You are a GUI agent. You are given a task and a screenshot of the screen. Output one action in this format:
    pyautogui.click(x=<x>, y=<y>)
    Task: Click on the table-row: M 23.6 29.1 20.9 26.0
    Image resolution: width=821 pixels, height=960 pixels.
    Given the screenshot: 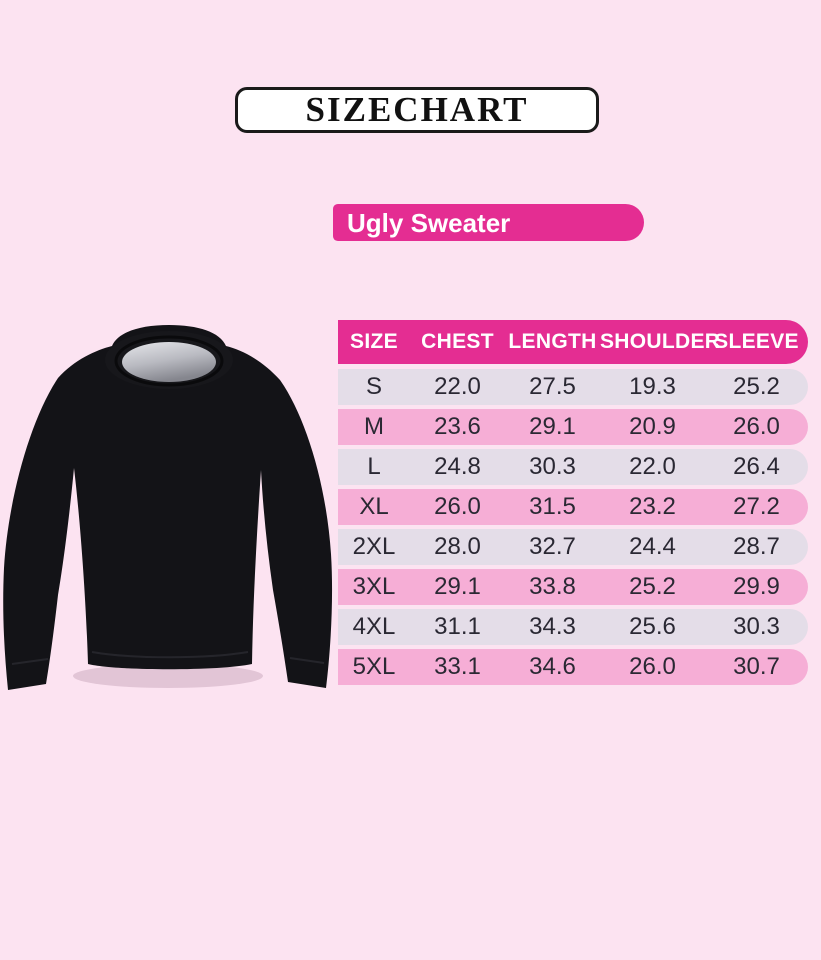 What is the action you would take?
    pyautogui.click(x=573, y=427)
    